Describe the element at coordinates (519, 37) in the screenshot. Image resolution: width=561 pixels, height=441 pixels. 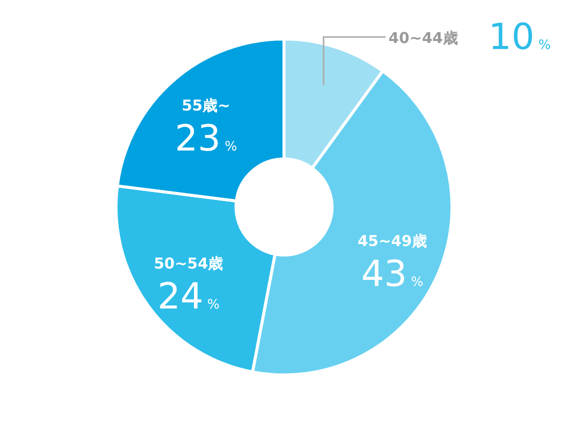
I see `data-label: 10%` at that location.